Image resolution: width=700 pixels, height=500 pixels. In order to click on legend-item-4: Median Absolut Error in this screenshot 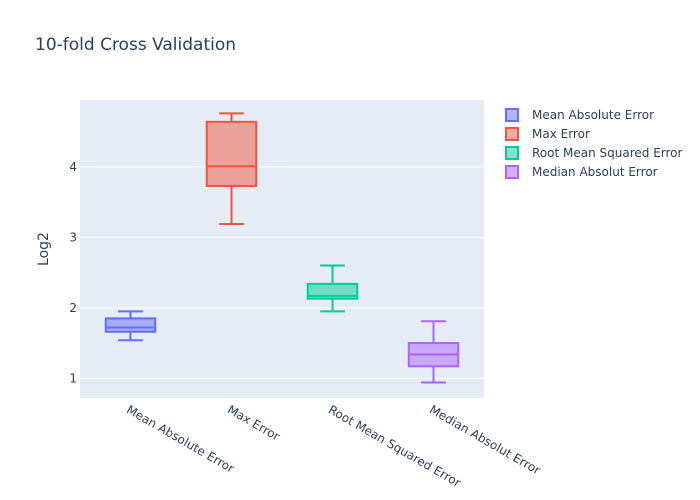, I will do `click(581, 172)`.